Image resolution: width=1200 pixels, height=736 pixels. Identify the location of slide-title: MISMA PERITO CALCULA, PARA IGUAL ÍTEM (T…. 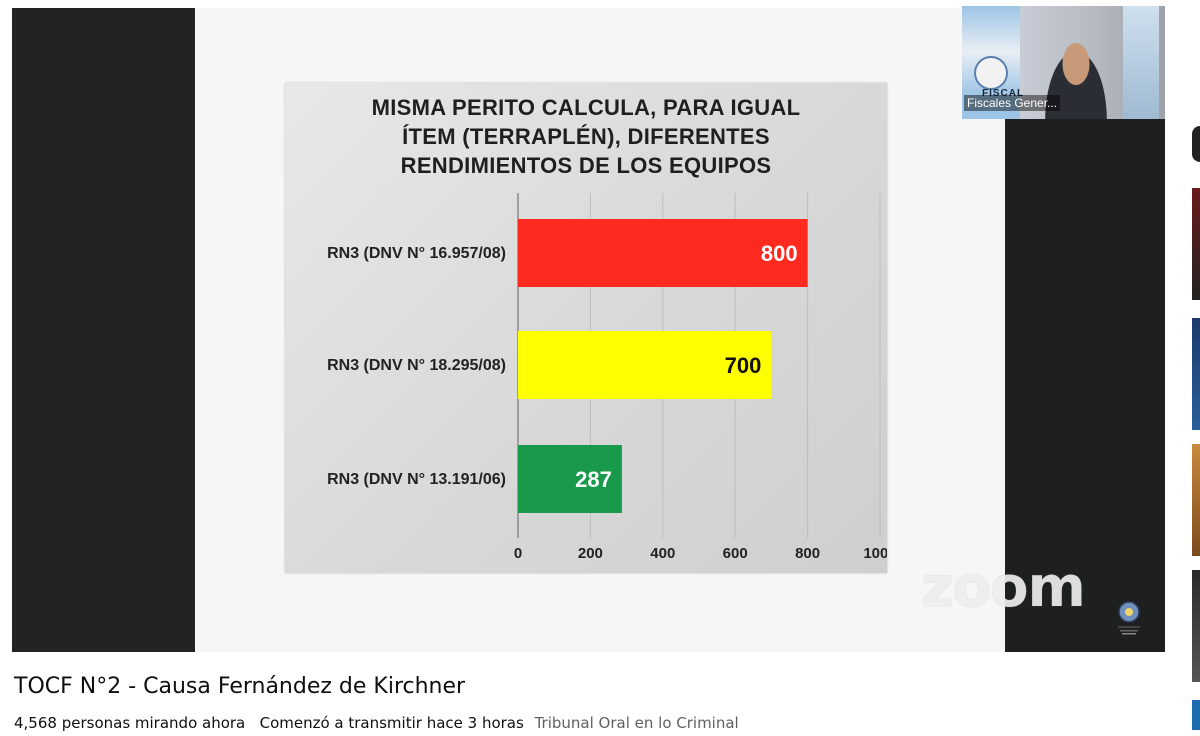
(586, 136).